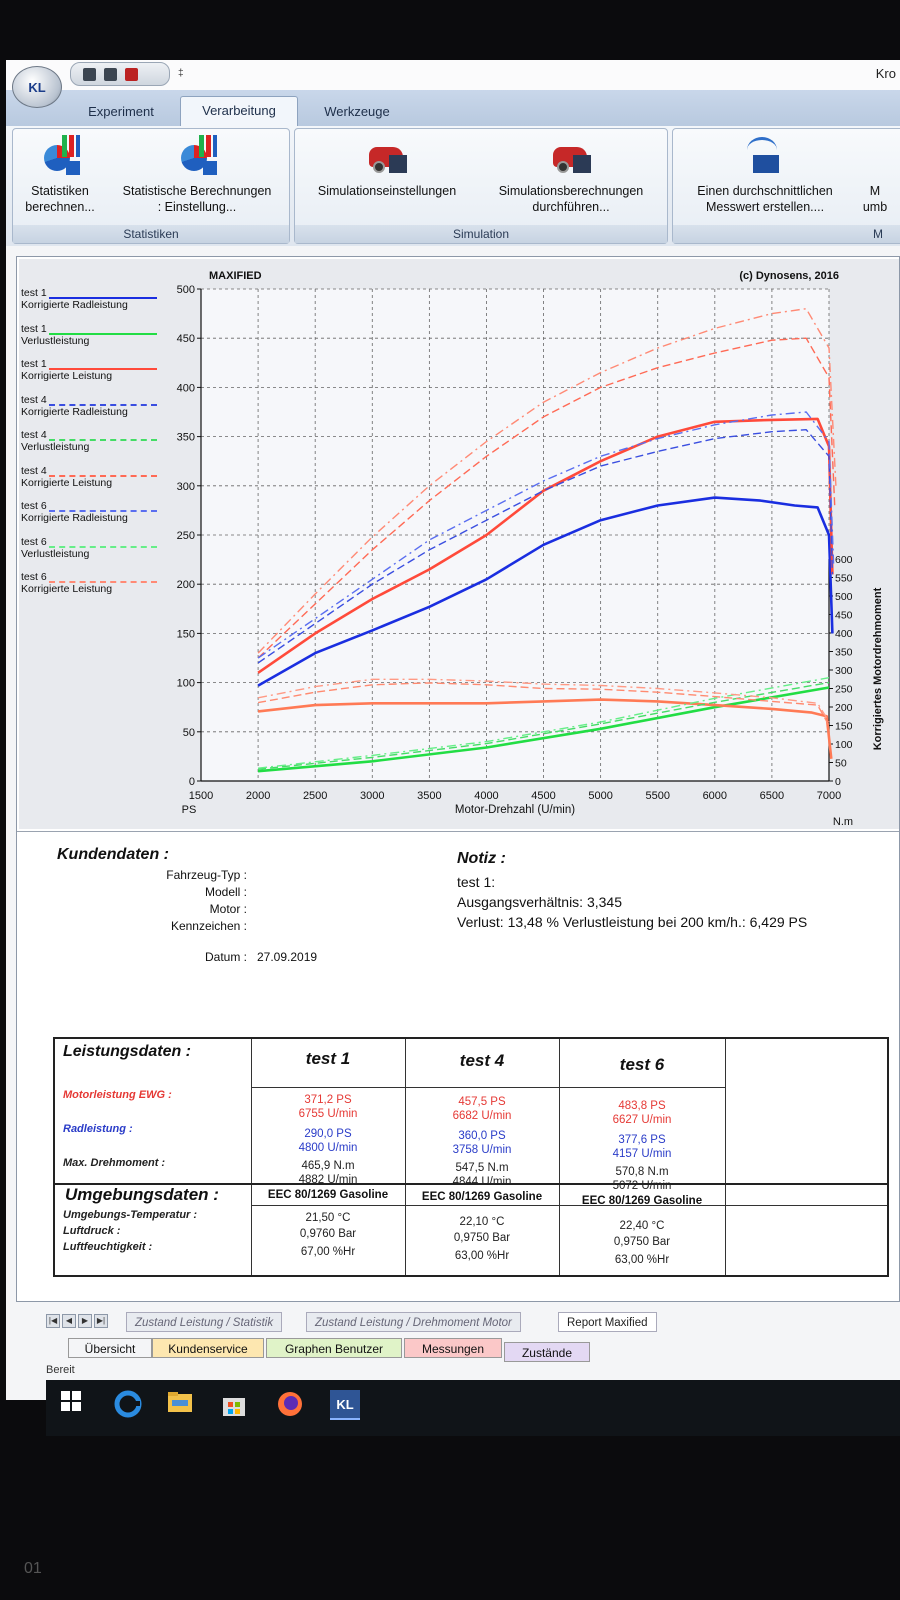  Describe the element at coordinates (482, 1182) in the screenshot. I see `table-cell: 4844 U/min` at that location.